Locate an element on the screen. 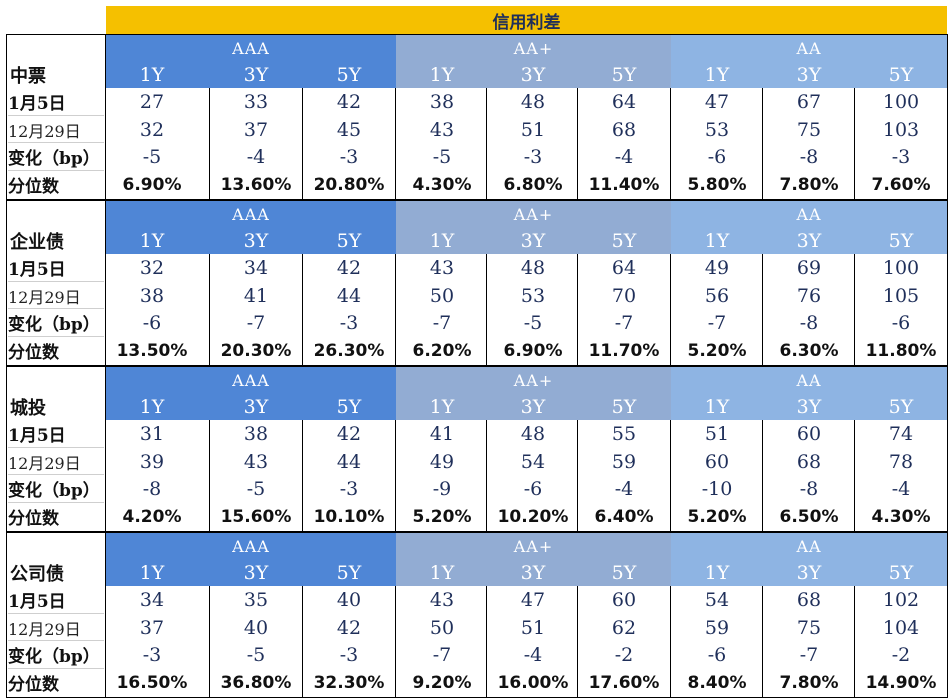 The height and width of the screenshot is (698, 949). value-cell-date-current: 33 is located at coordinates (256, 101).